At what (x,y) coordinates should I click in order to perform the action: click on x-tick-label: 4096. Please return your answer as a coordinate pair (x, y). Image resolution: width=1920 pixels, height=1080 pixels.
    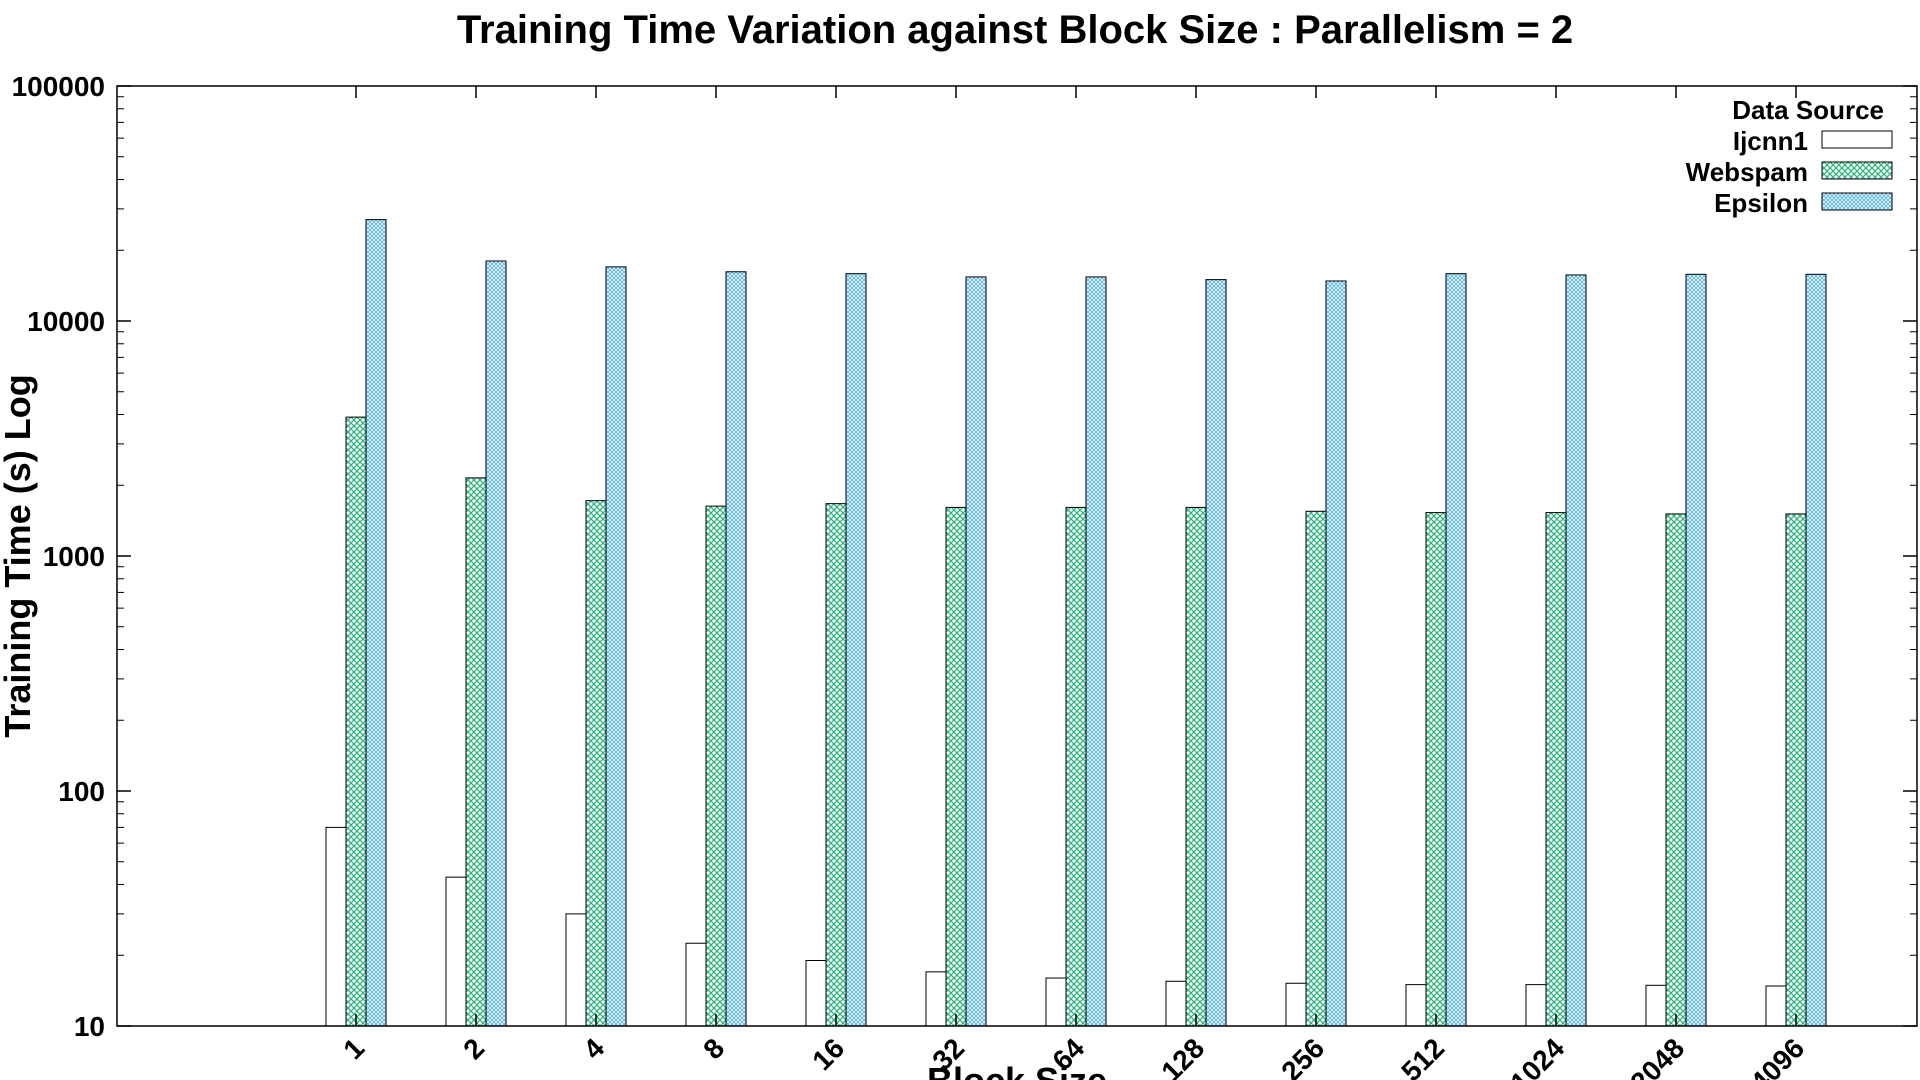
    Looking at the image, I should click on (1777, 1056).